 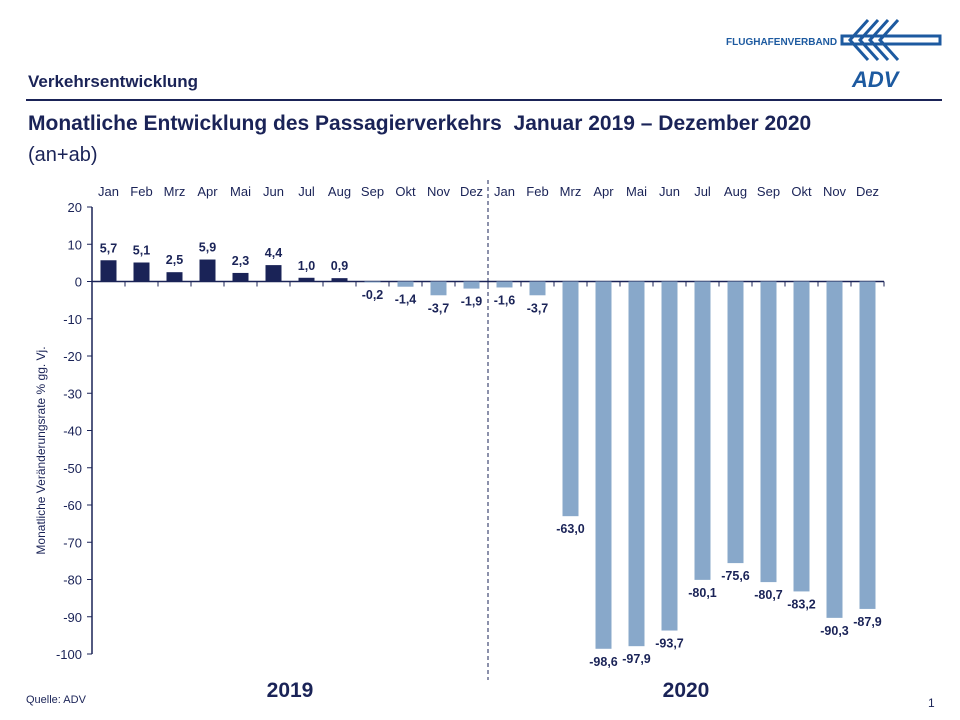 What do you see at coordinates (505, 300) in the screenshot?
I see `data-label: -1,6` at bounding box center [505, 300].